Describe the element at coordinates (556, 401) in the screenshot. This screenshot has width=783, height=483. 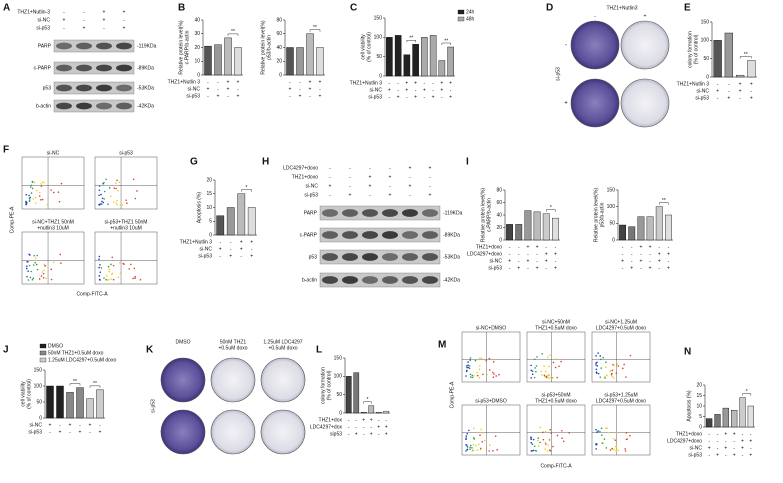
I see `plot-title: THZ1+0.5uM doxo` at that location.